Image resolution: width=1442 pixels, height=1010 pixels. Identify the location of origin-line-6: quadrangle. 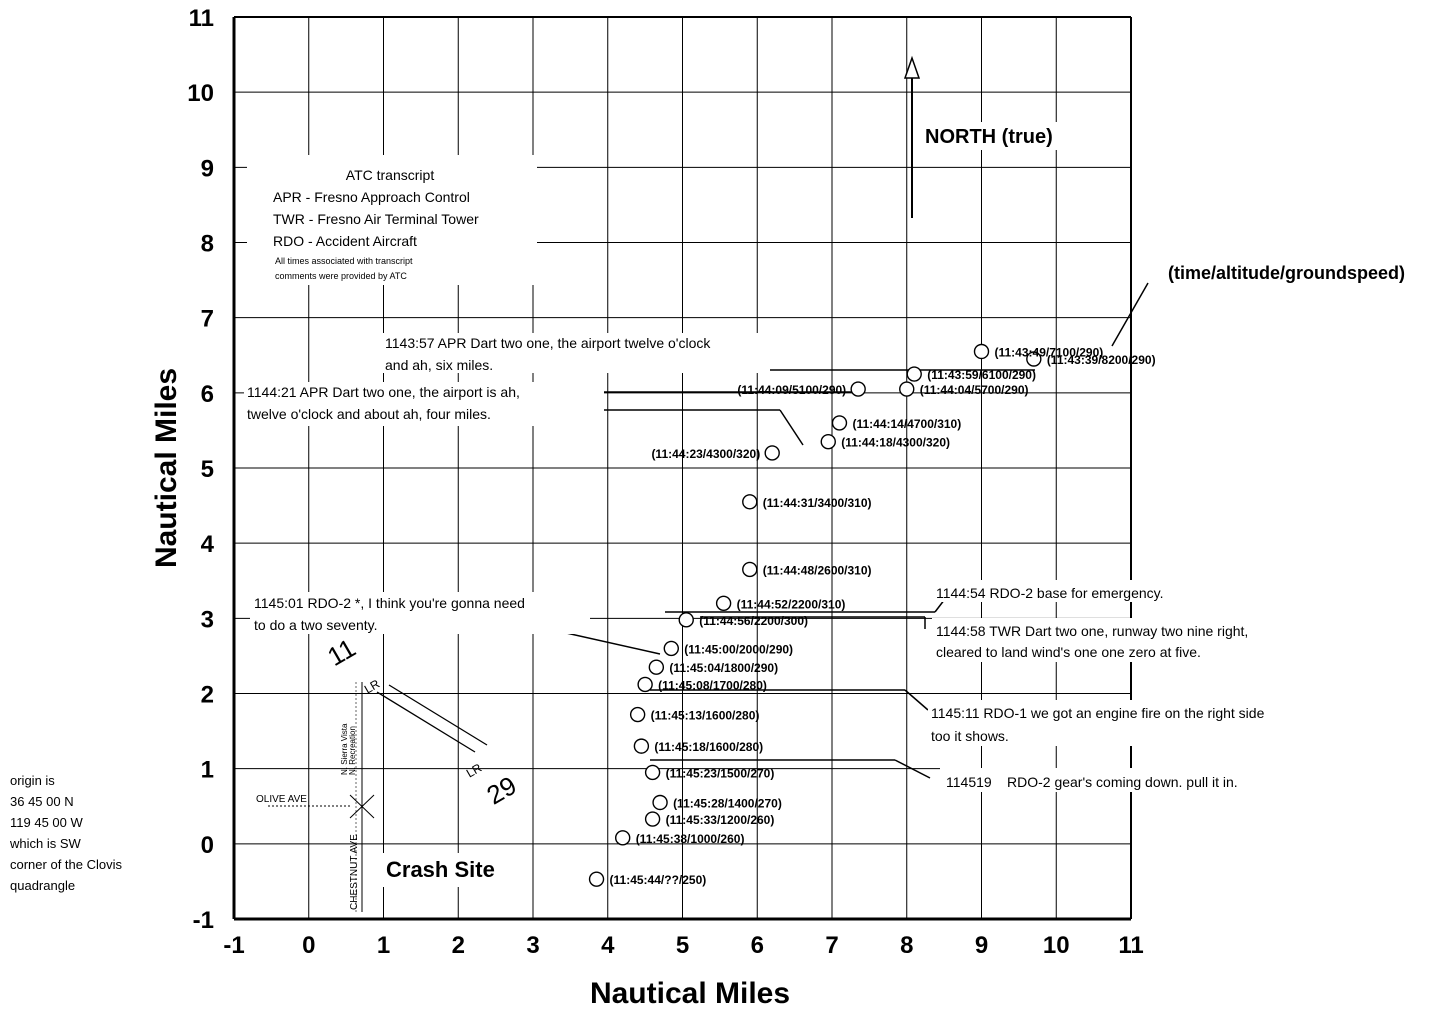
(42, 885).